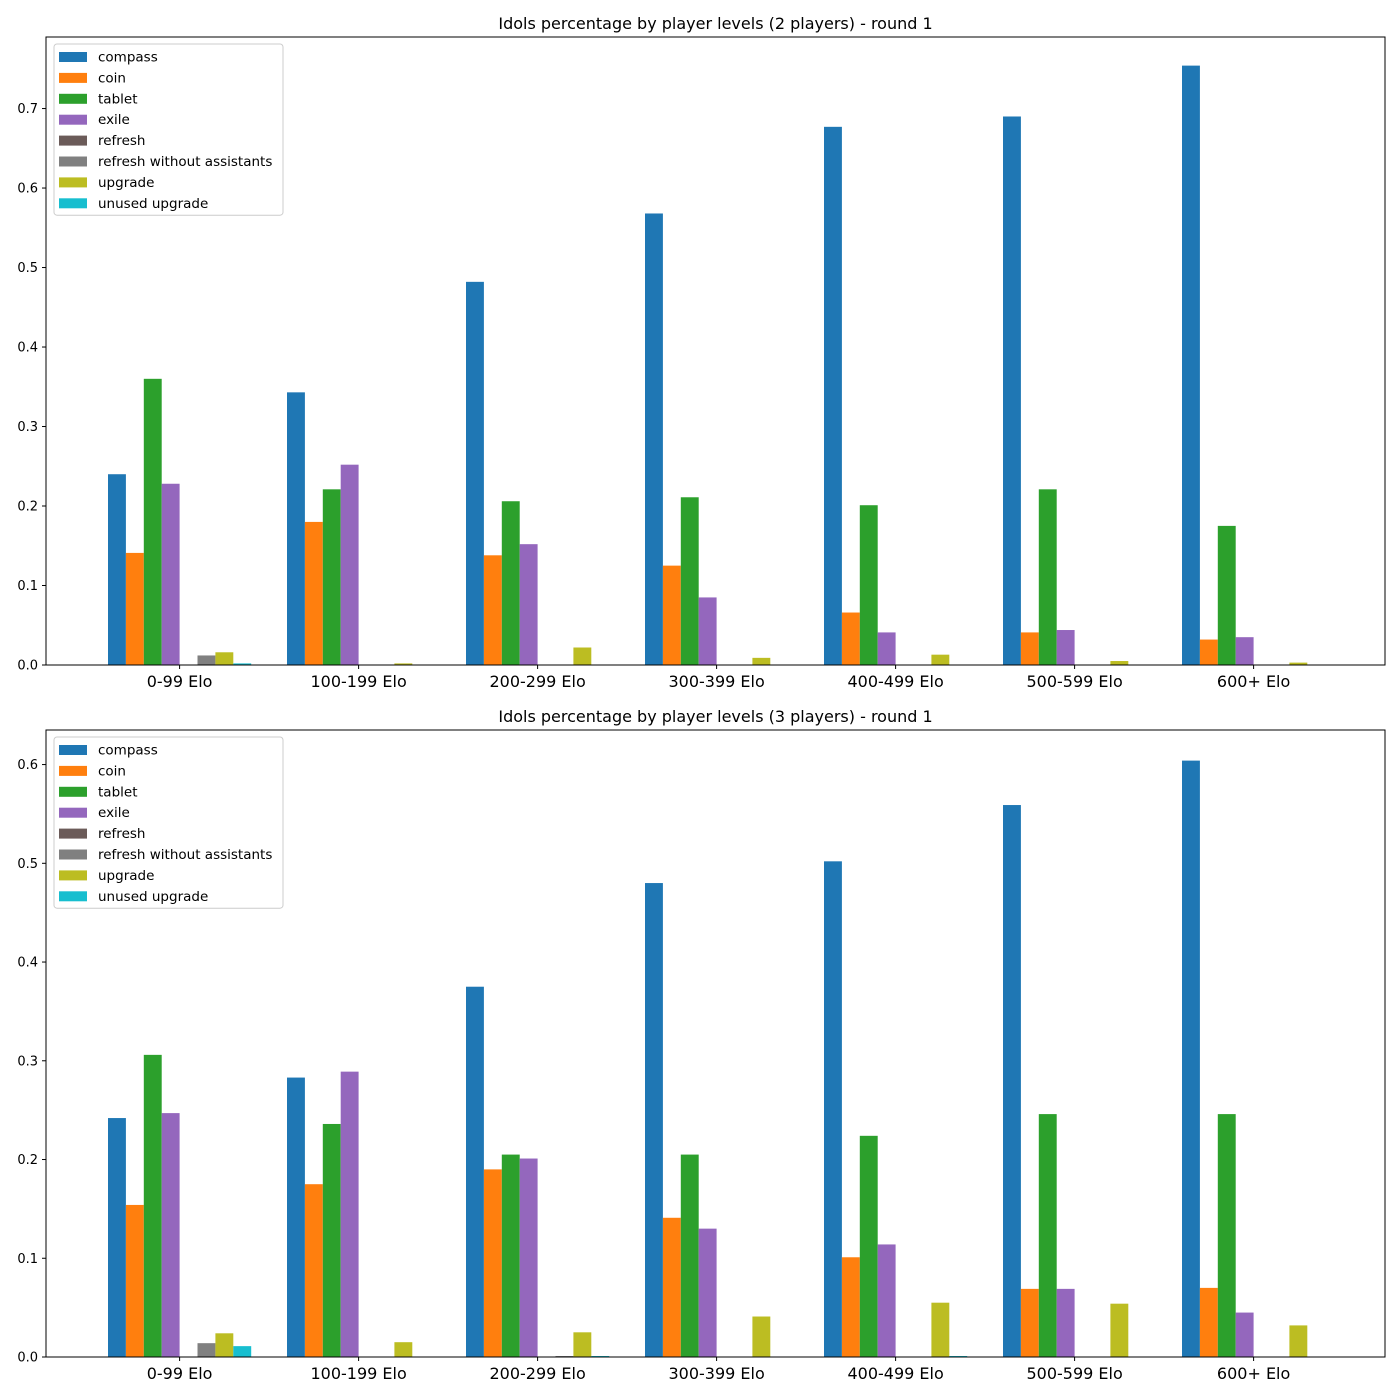 This screenshot has width=1400, height=1400. What do you see at coordinates (349, 1214) in the screenshot?
I see `bar-exile-100-199-elo` at bounding box center [349, 1214].